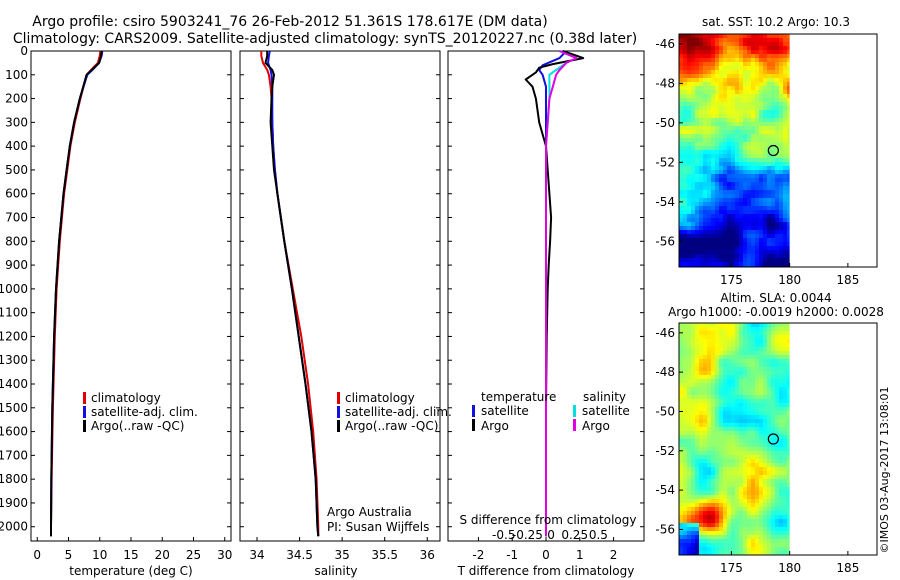  What do you see at coordinates (546, 571) in the screenshot?
I see `t-difference-axis-label: T difference from climatology` at bounding box center [546, 571].